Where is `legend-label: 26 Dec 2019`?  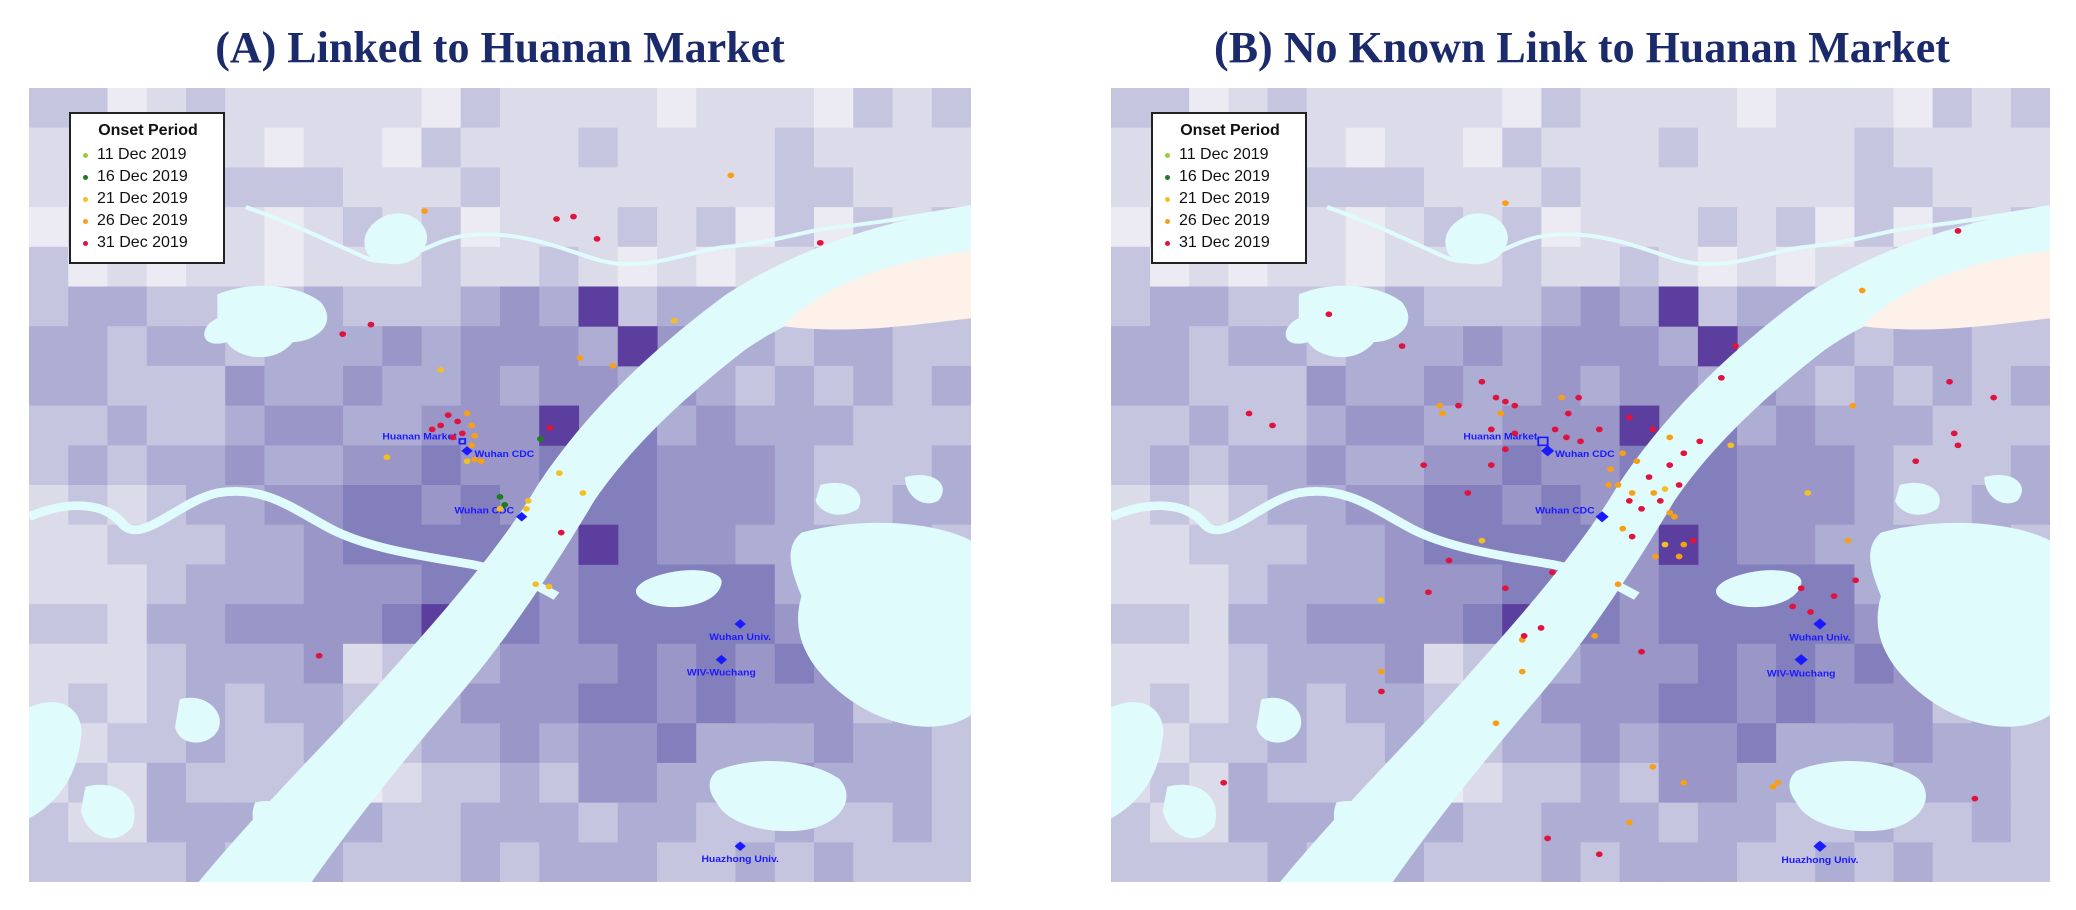 legend-label: 26 Dec 2019 is located at coordinates (1224, 220).